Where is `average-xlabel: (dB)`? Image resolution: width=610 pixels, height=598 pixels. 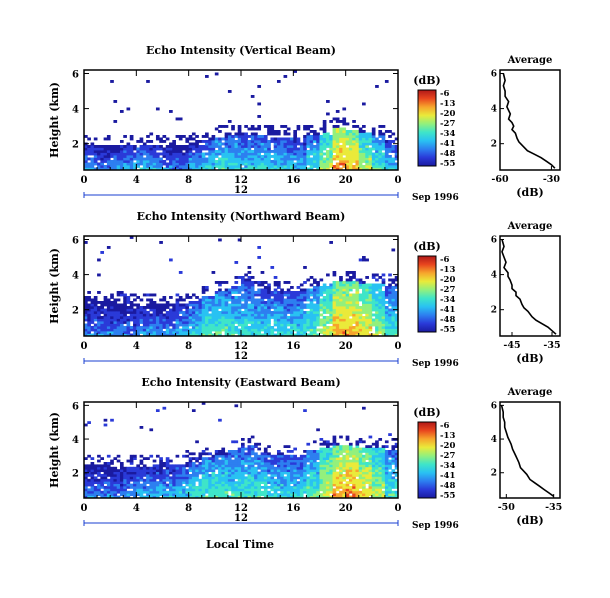
average-xlabel: (dB) is located at coordinates (529, 192).